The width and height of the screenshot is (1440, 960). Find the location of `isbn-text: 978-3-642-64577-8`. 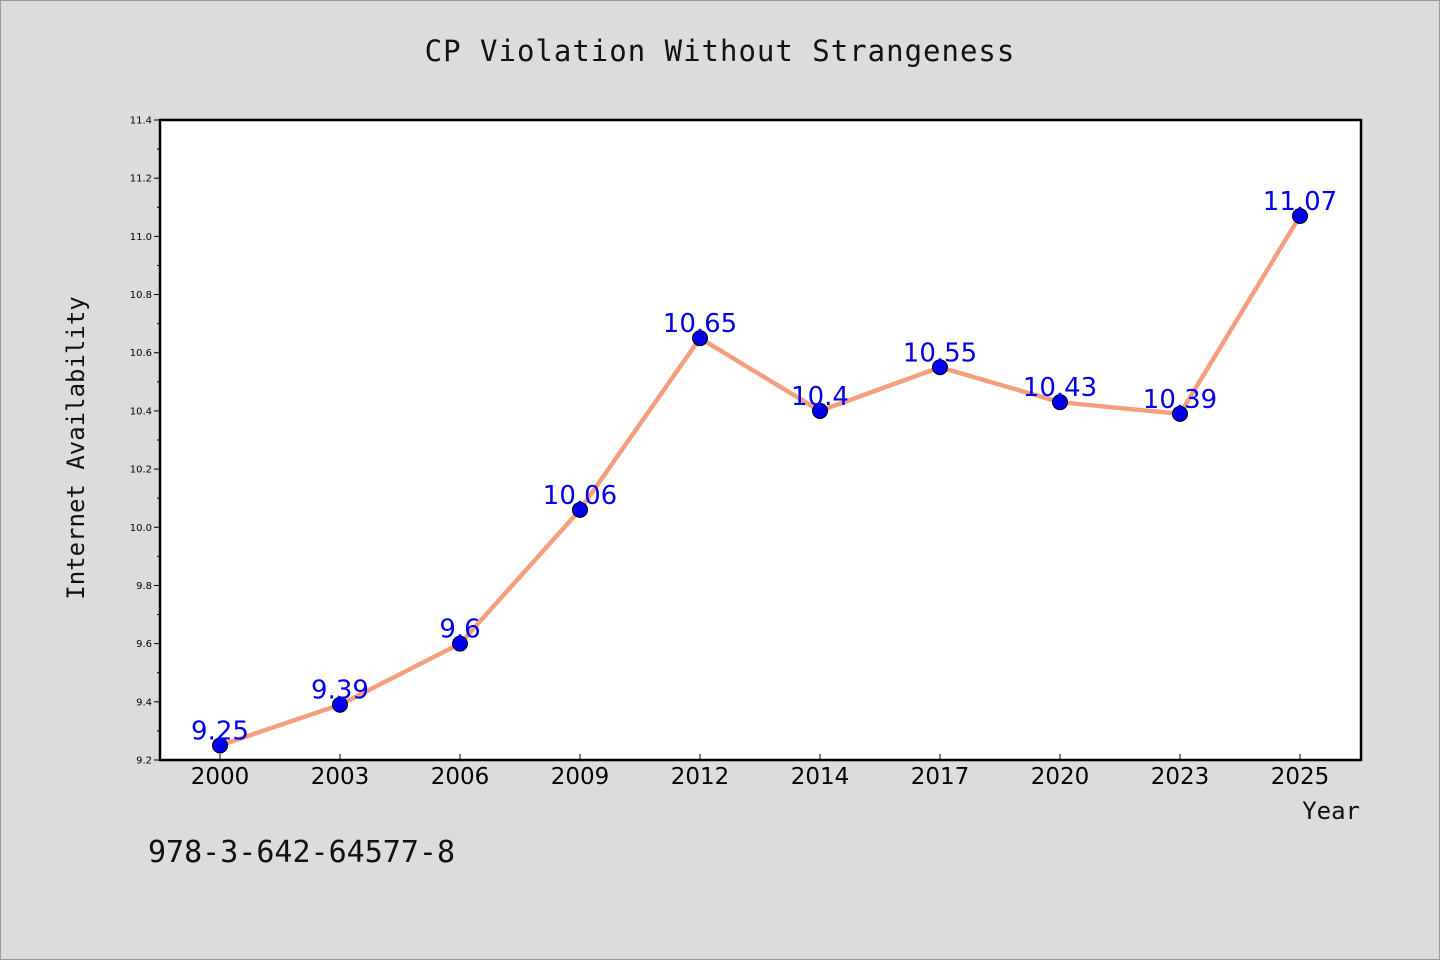

isbn-text: 978-3-642-64577-8 is located at coordinates (302, 852).